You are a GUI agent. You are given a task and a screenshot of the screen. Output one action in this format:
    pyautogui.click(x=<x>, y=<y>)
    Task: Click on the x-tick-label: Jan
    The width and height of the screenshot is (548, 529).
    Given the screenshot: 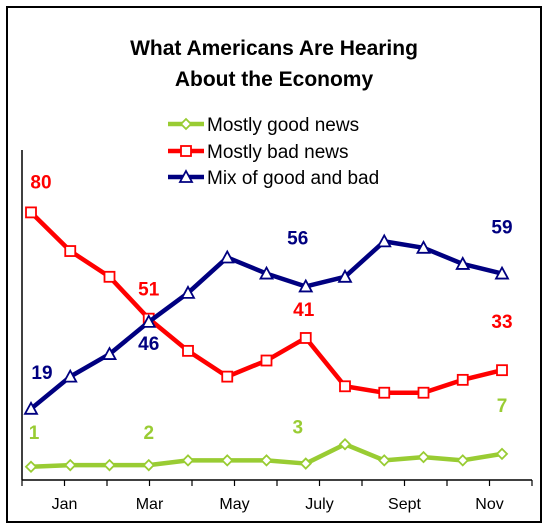 What is the action you would take?
    pyautogui.click(x=65, y=504)
    